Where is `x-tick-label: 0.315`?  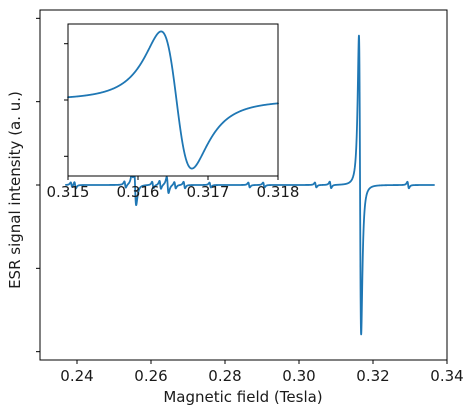 x-tick-label: 0.315 is located at coordinates (68, 192).